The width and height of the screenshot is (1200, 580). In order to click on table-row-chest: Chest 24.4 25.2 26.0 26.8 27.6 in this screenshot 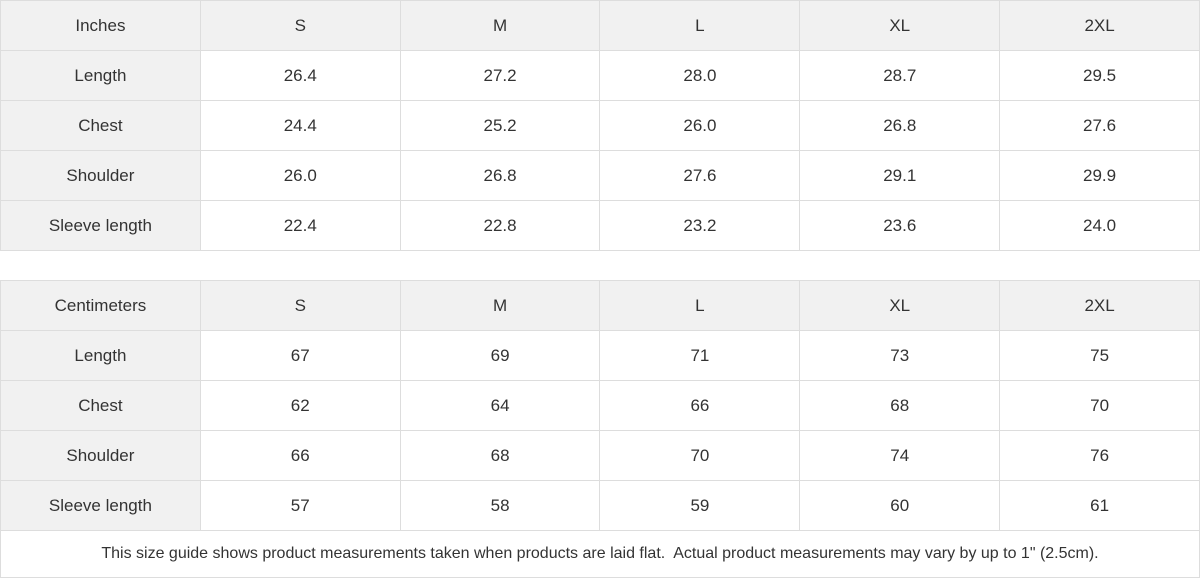, I will do `click(600, 126)`.